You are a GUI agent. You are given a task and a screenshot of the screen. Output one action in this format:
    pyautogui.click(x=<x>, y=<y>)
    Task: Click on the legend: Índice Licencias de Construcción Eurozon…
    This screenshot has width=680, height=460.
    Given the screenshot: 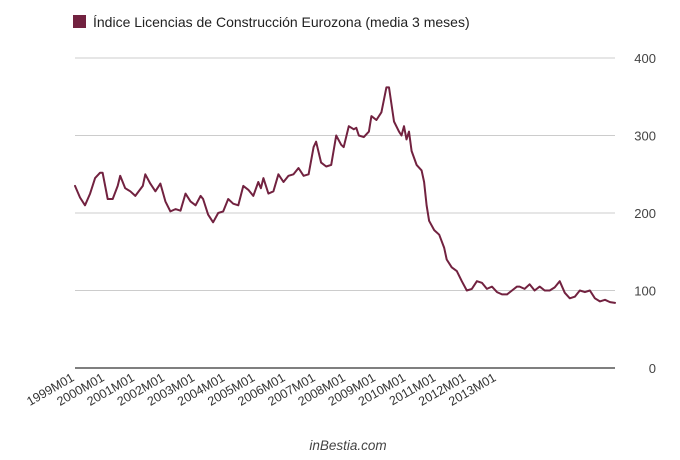 What is the action you would take?
    pyautogui.click(x=271, y=22)
    